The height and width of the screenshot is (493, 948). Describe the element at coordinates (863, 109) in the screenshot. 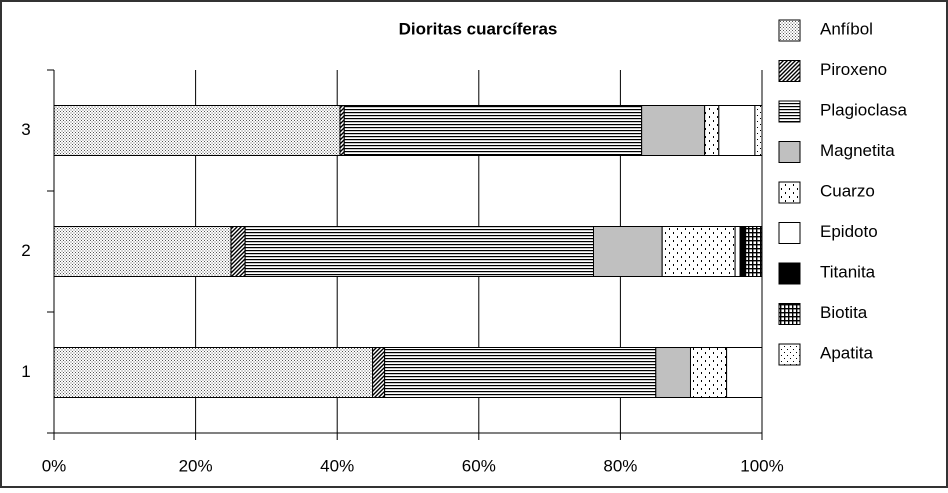

I see `legend-label: Plagioclasa` at that location.